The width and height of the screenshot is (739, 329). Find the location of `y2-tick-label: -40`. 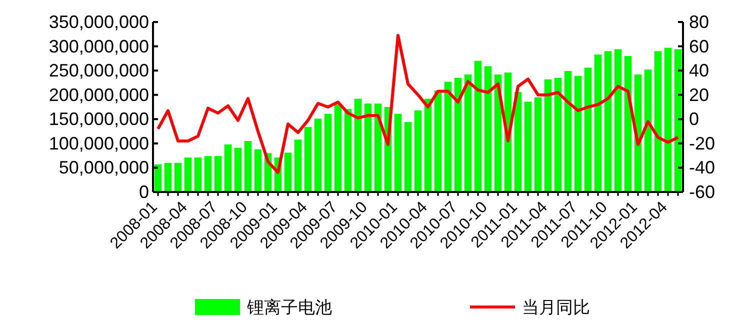

y2-tick-label: -40 is located at coordinates (702, 168).